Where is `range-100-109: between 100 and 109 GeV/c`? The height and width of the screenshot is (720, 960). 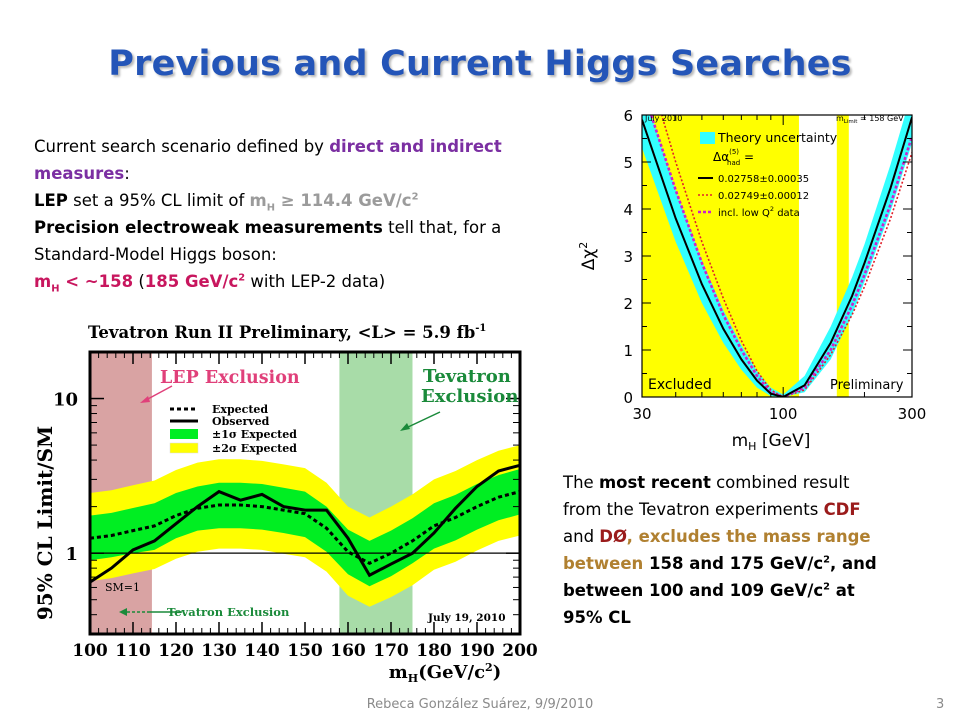 range-100-109: between 100 and 109 GeV/c is located at coordinates (693, 590).